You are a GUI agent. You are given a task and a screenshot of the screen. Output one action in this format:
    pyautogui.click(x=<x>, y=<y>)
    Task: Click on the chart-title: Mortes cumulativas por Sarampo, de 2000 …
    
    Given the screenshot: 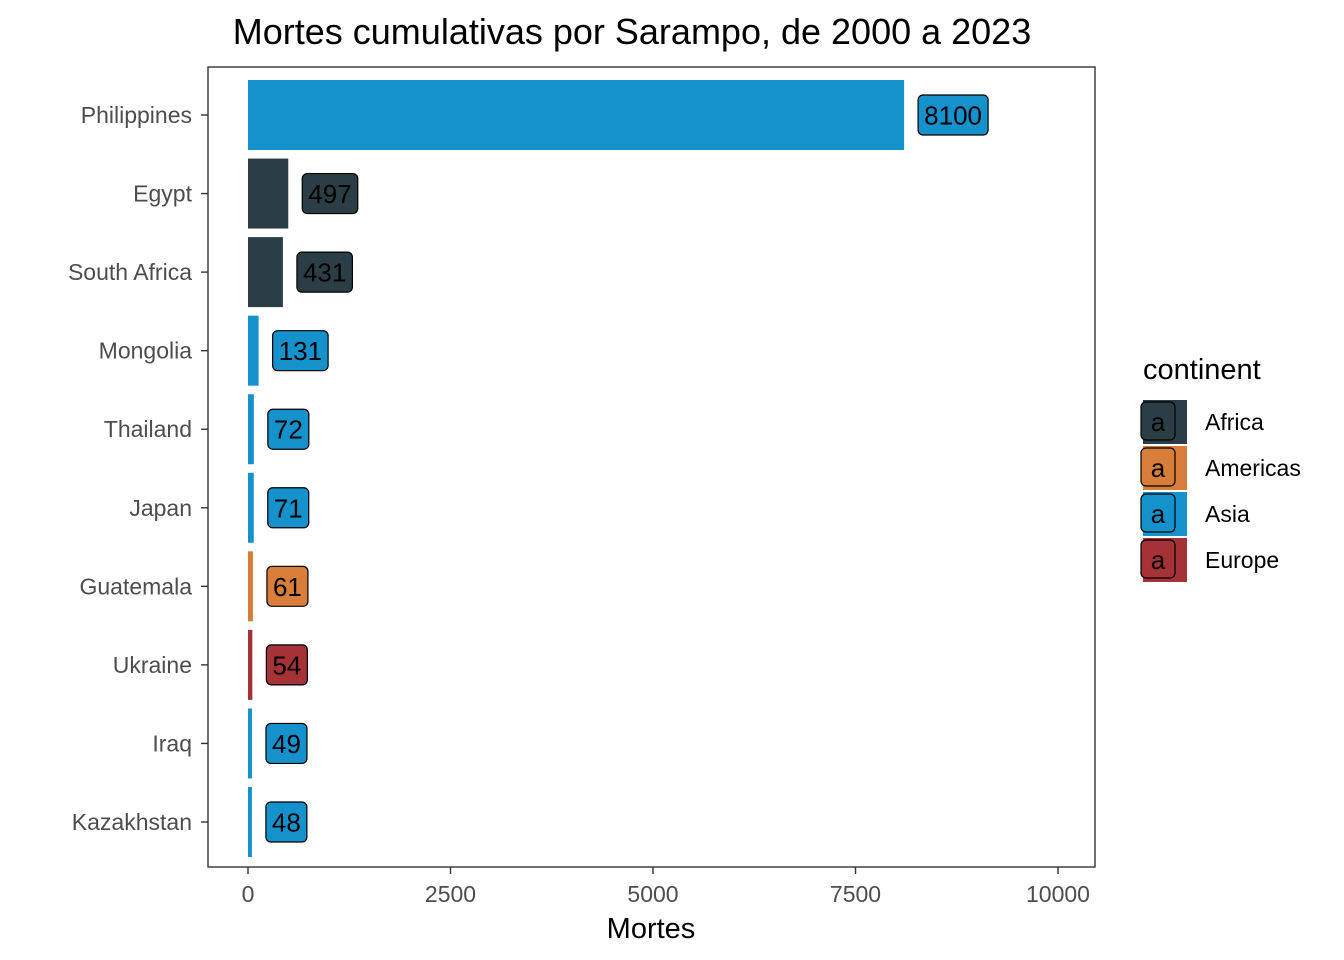 What is the action you would take?
    pyautogui.click(x=632, y=31)
    